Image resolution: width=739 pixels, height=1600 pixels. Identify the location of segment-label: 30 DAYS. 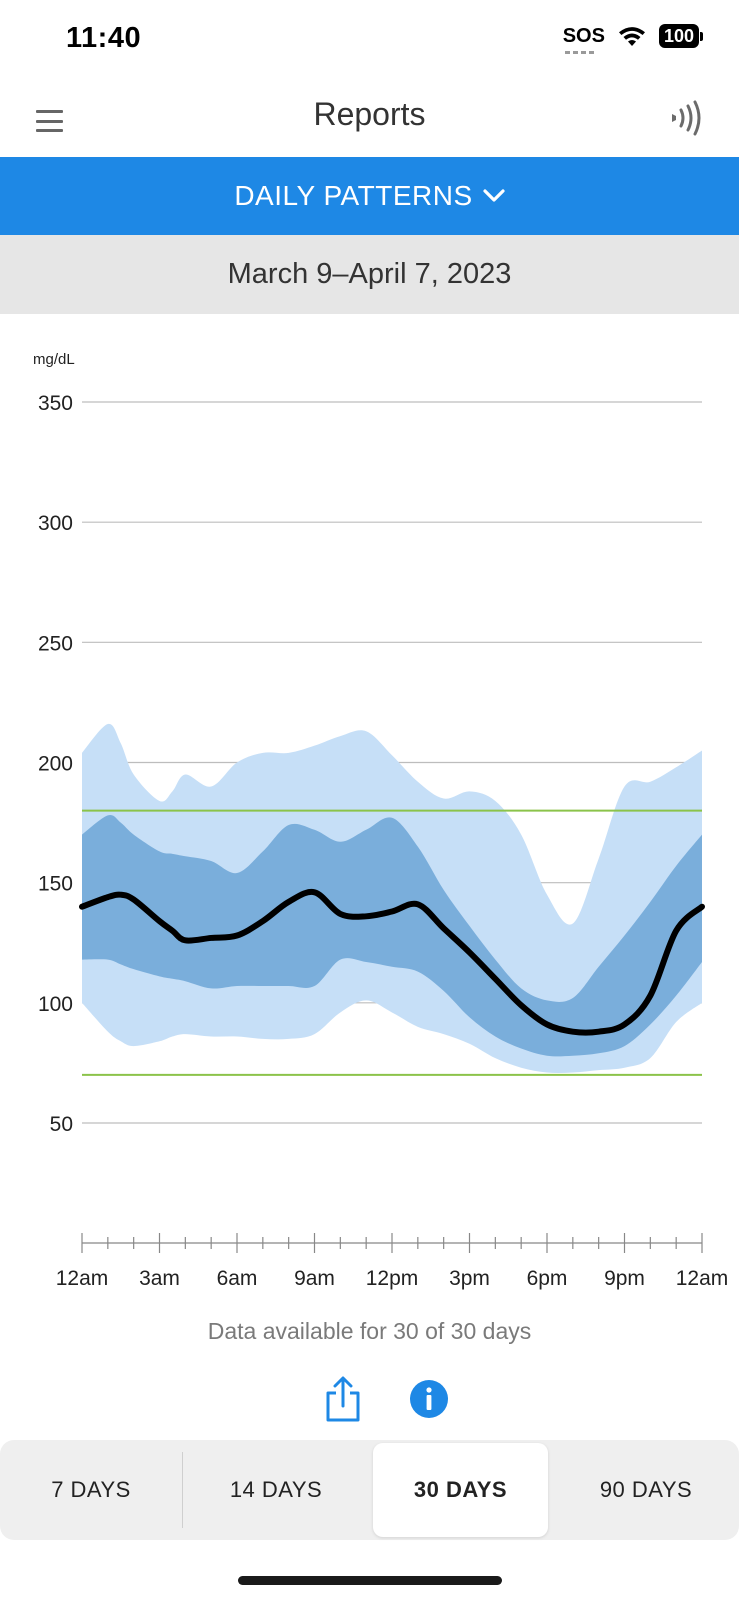
(460, 1489).